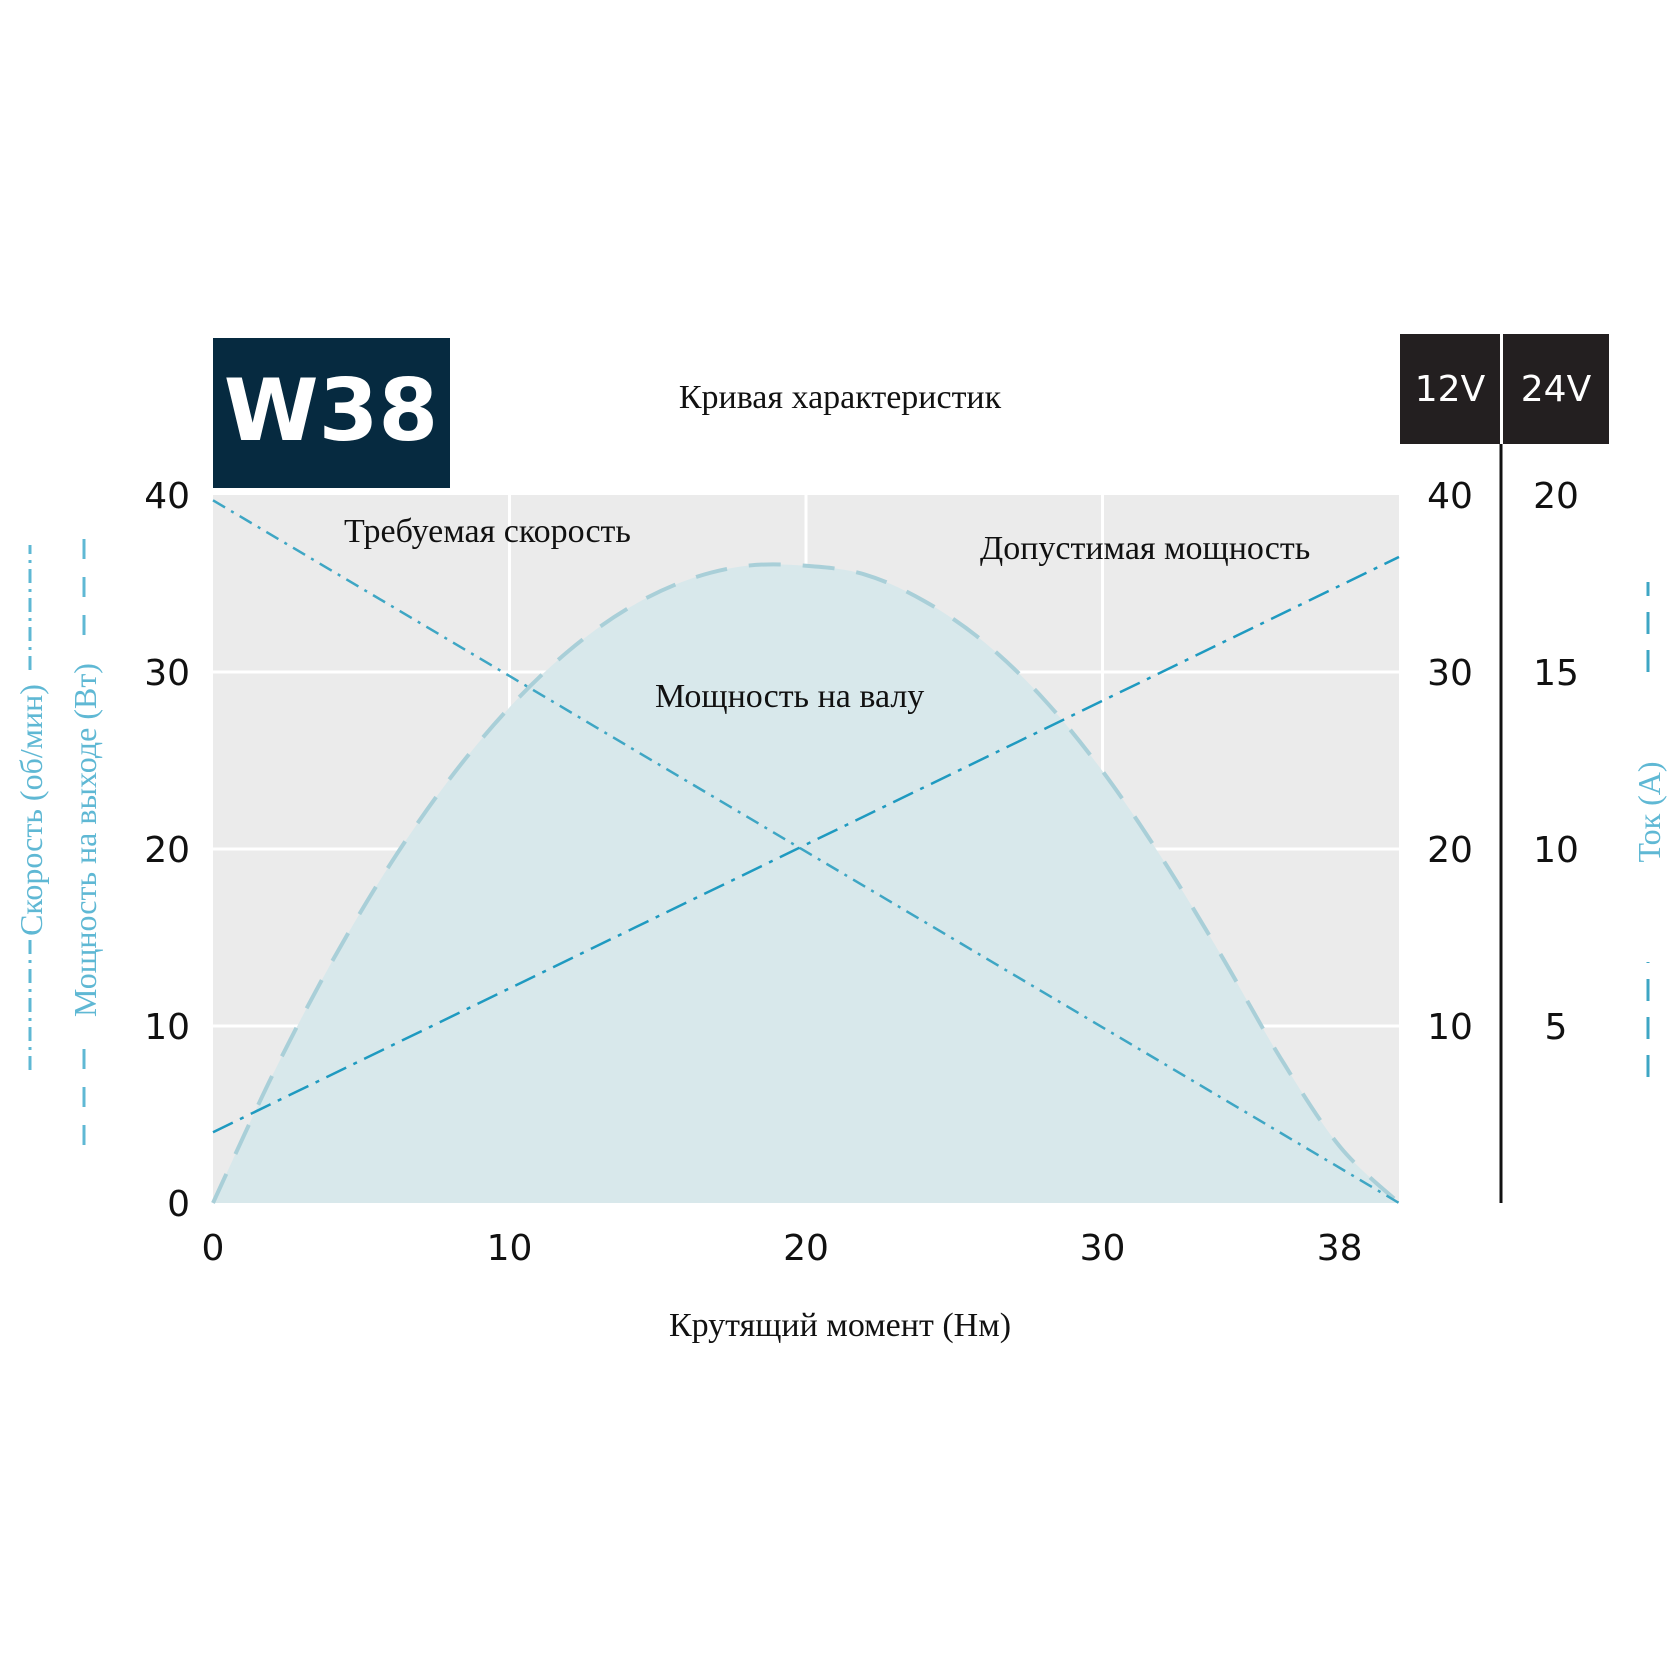 The image size is (1671, 1671). I want to click on voltage-header-24v: 24V, so click(1556, 389).